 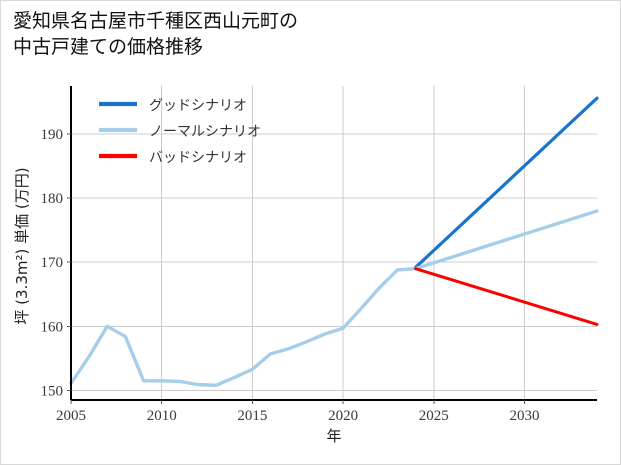 I want to click on y-tick-label: 150, so click(x=52, y=391).